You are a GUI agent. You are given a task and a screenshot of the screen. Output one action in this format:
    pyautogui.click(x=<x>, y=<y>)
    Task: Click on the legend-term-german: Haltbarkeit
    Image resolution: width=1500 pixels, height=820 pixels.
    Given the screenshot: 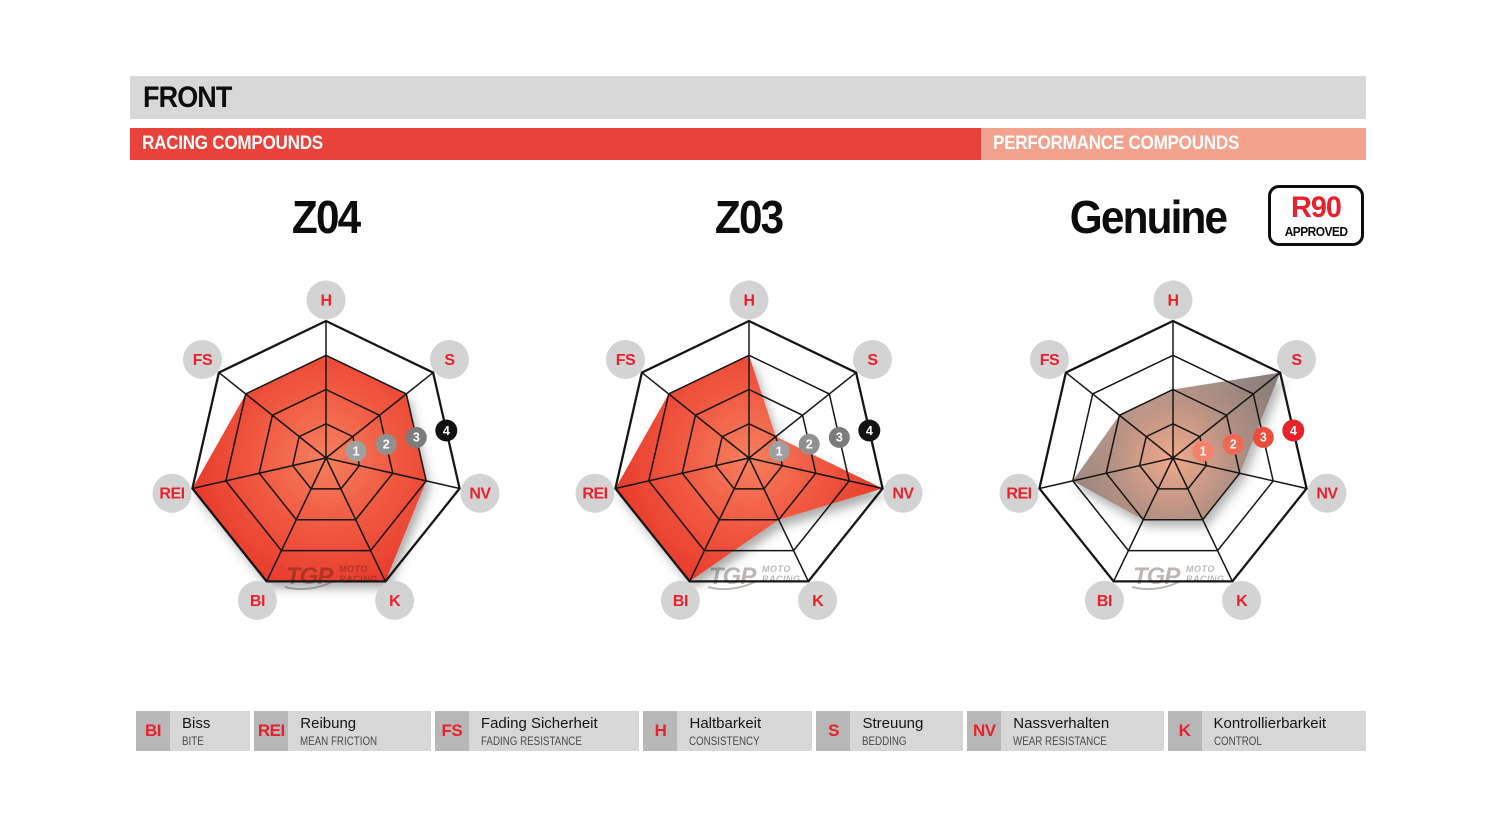 What is the action you would take?
    pyautogui.click(x=725, y=723)
    